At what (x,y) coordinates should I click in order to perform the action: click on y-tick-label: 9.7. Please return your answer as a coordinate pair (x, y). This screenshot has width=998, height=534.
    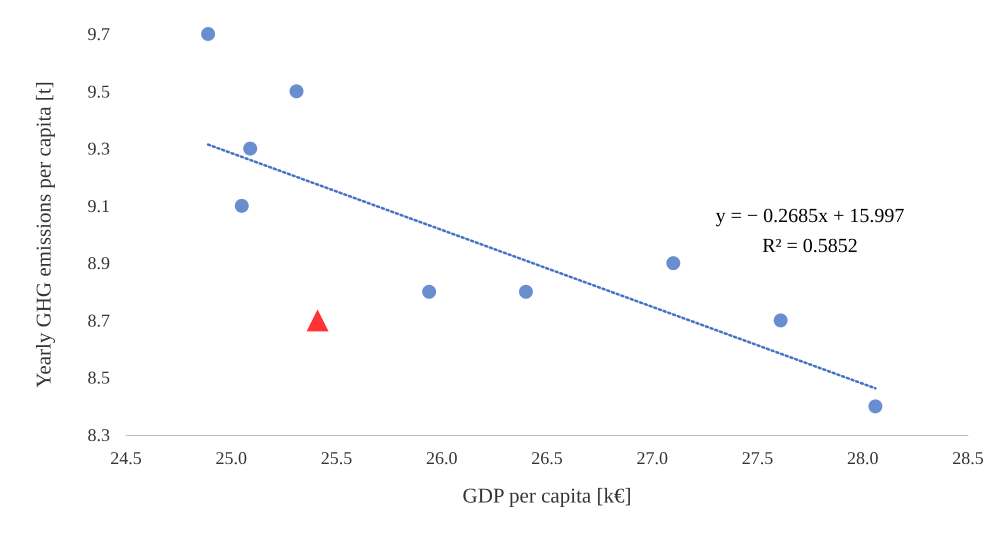
    Looking at the image, I should click on (99, 34).